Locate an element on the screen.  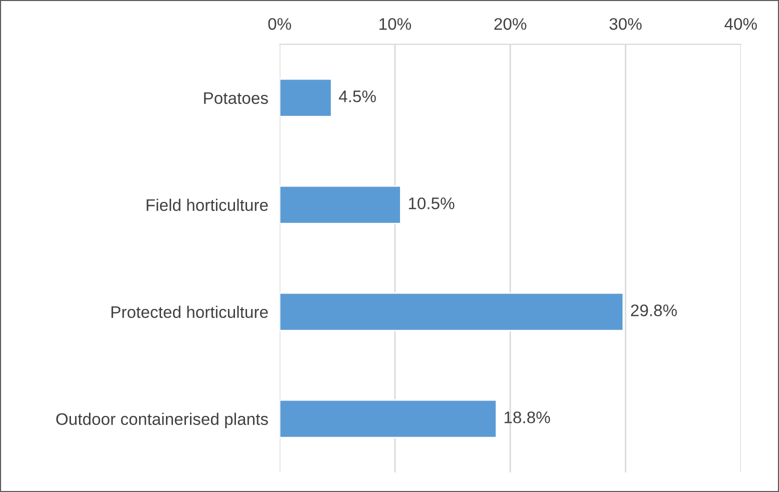
x-tick-label: 40% is located at coordinates (740, 24).